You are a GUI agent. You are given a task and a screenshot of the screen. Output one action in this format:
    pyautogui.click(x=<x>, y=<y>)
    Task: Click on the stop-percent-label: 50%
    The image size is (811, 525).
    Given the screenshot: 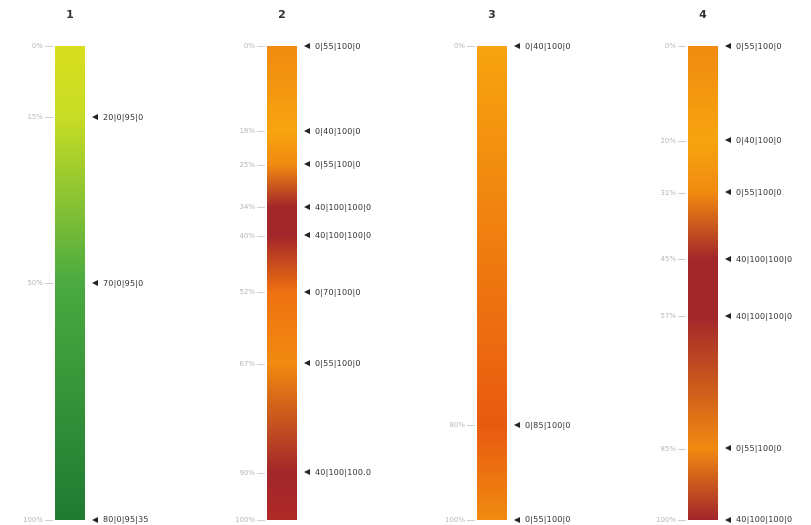 What is the action you would take?
    pyautogui.click(x=35, y=283)
    